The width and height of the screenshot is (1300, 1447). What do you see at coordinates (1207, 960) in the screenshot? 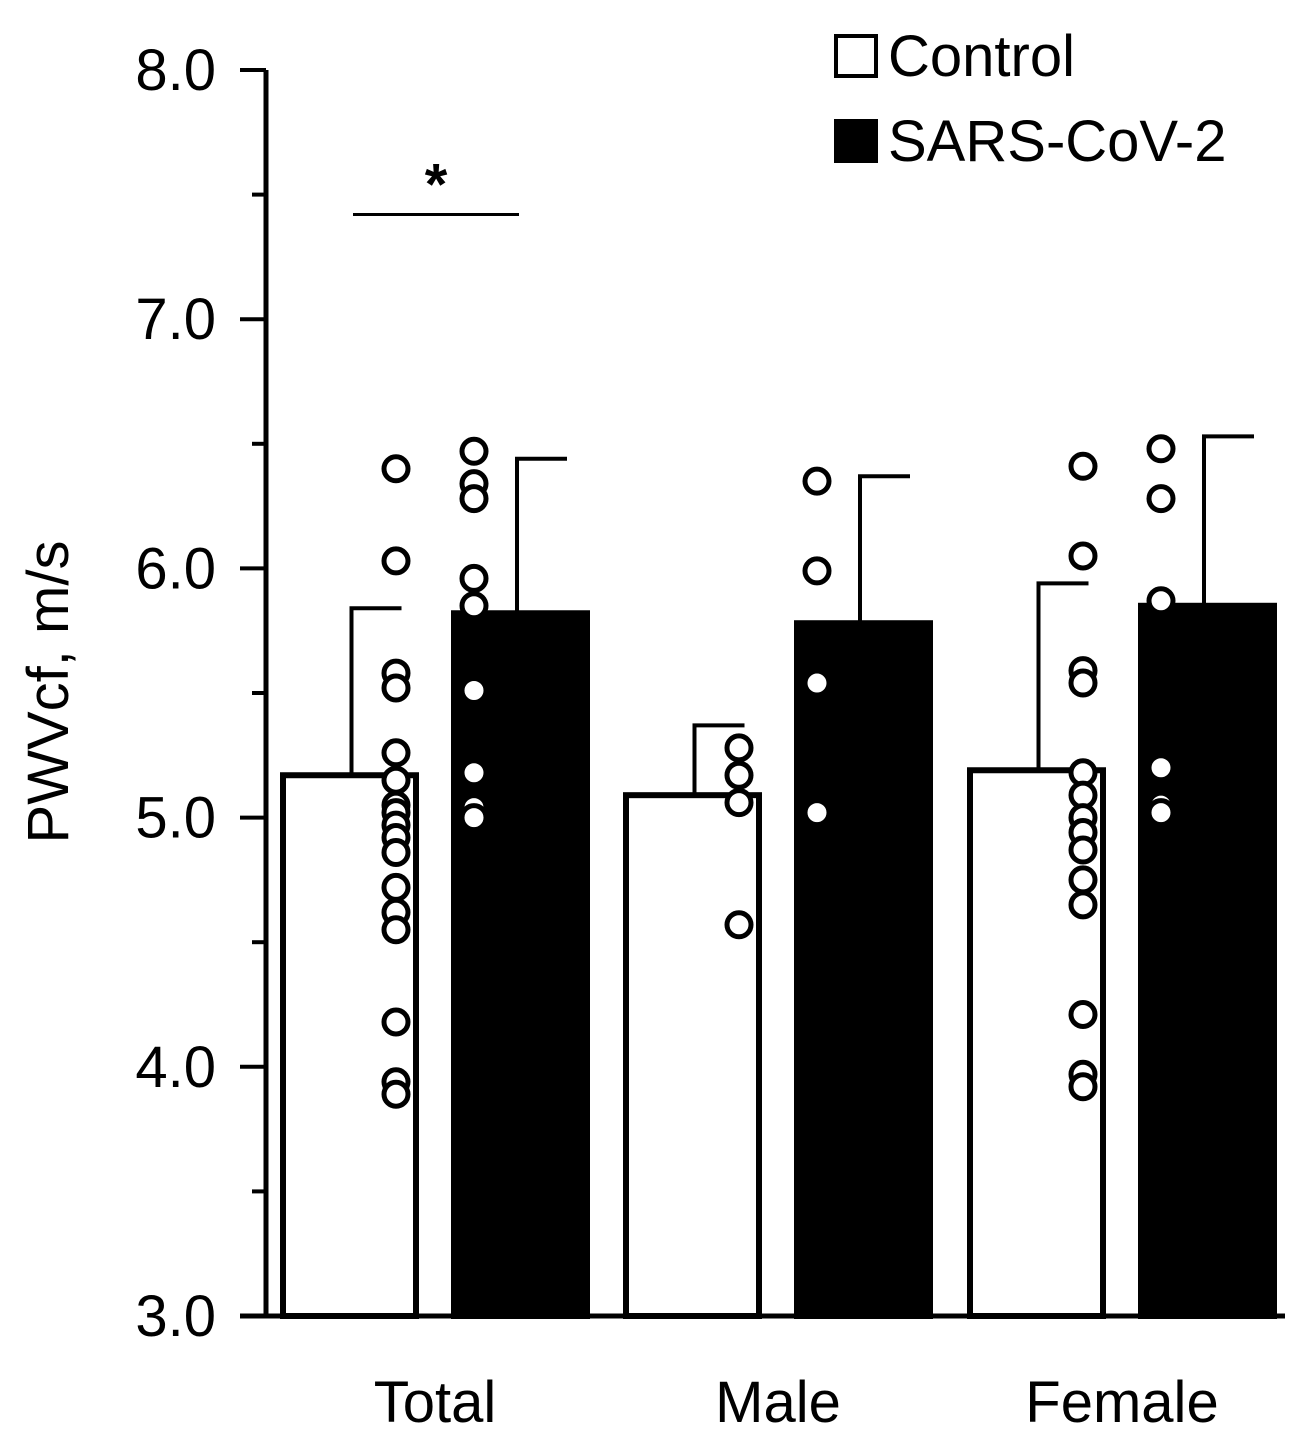
I see `bar-sars-cov-2-female` at bounding box center [1207, 960].